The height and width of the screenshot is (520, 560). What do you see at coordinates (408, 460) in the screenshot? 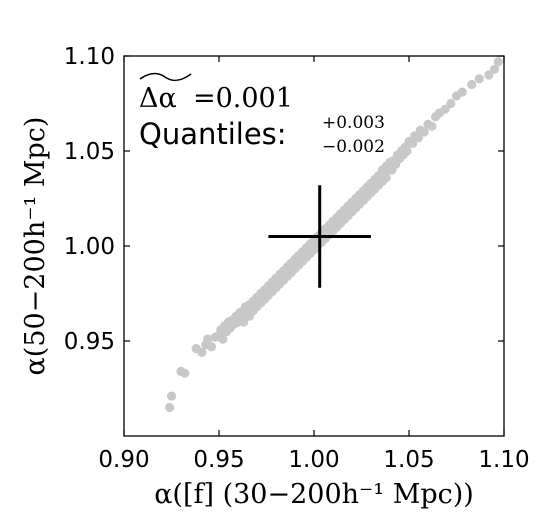
I see `x-tick-label: 1.05` at bounding box center [408, 460].